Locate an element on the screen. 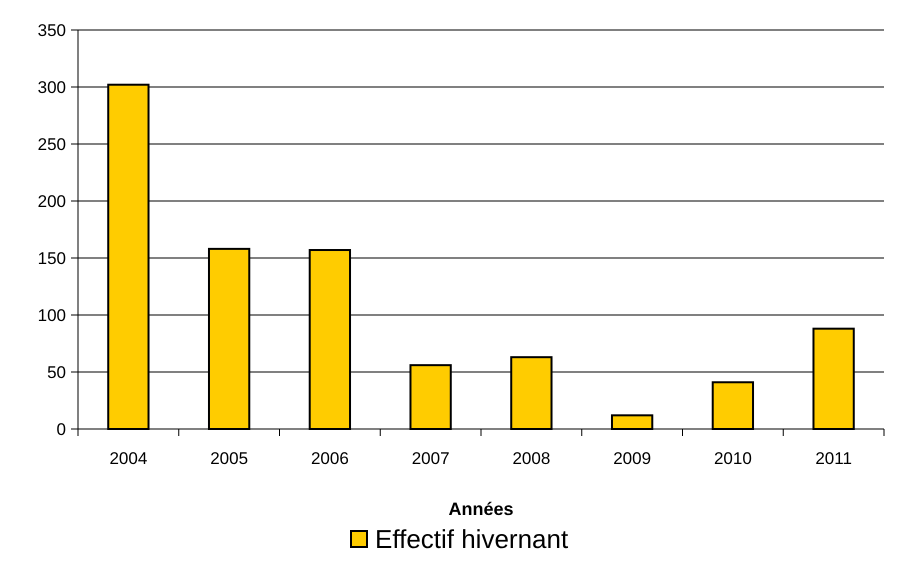  x-axis-title: Années is located at coordinates (481, 509).